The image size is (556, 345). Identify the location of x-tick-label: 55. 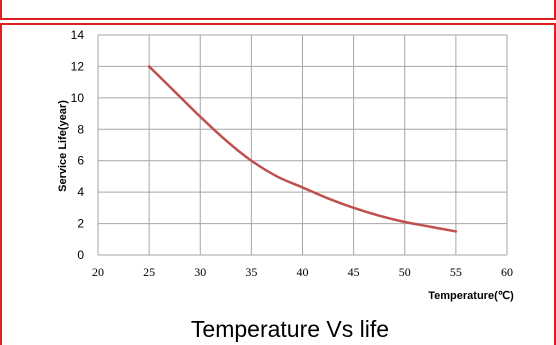
(456, 272).